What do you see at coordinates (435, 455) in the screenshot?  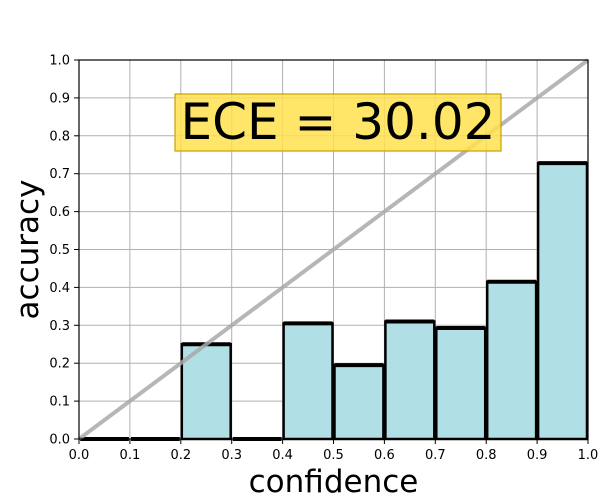 I see `x-tick-label: 0.7` at bounding box center [435, 455].